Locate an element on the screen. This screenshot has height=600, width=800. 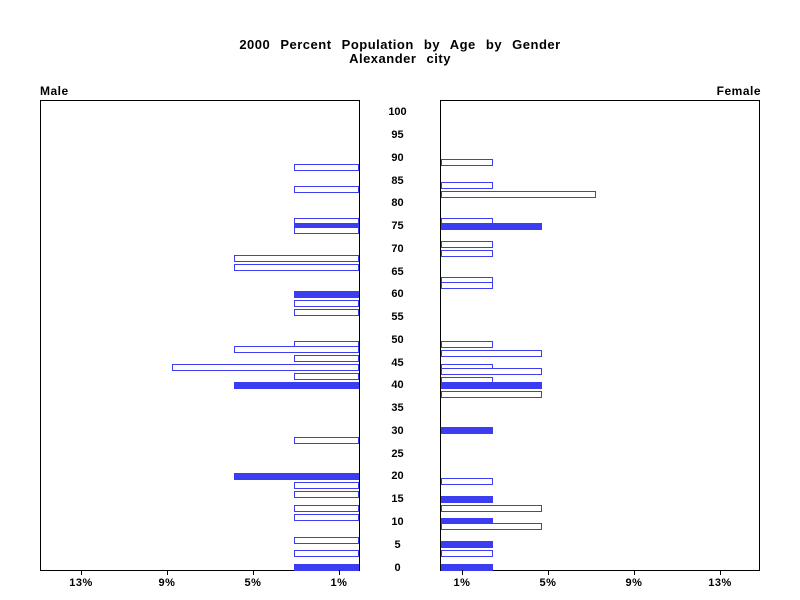
age-tick-label-95: 95 is located at coordinates (397, 135).